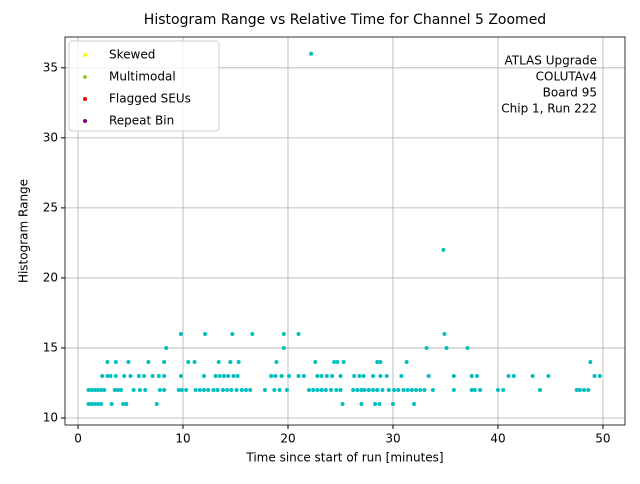  What do you see at coordinates (144, 86) in the screenshot?
I see `legend-box` at bounding box center [144, 86].